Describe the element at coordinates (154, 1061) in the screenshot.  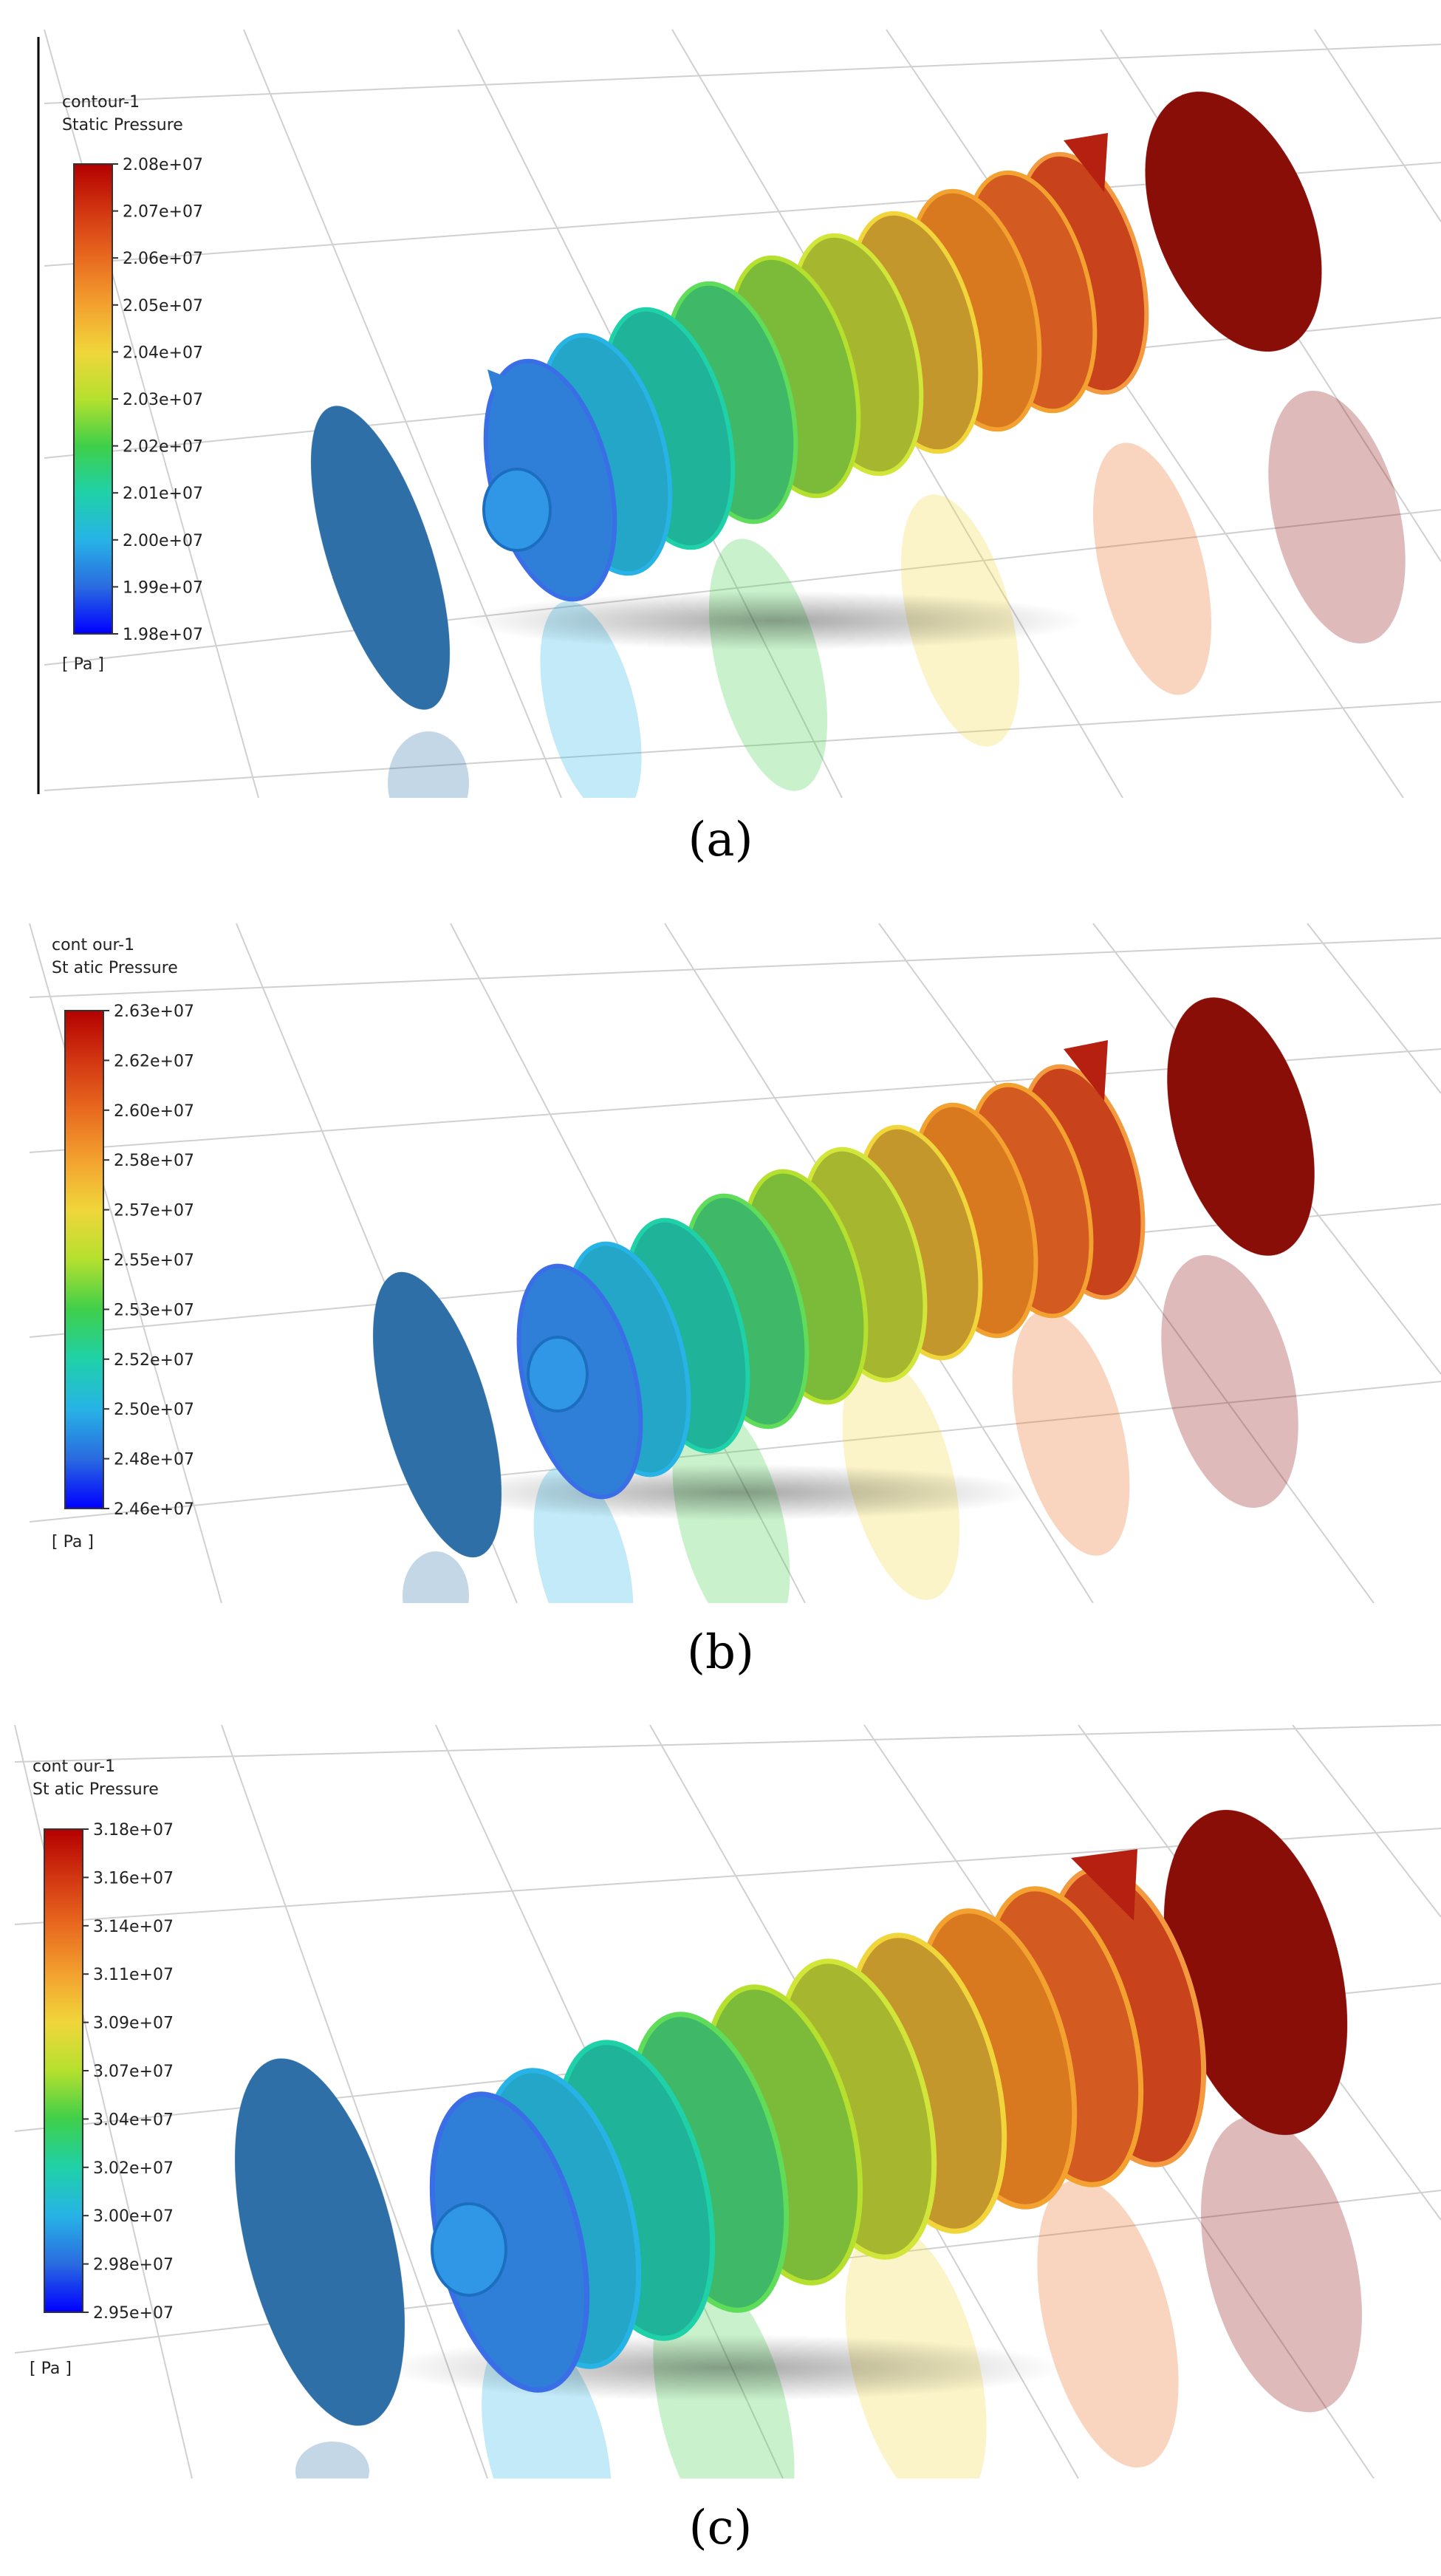
I see `colorbar-tick-label: 2.62e+07` at that location.